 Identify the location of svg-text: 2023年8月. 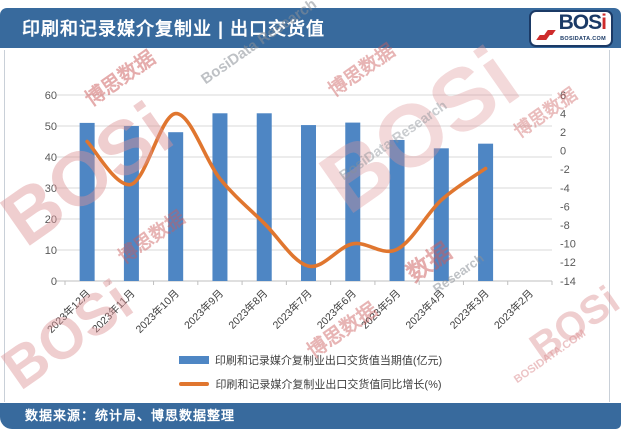
(248, 309).